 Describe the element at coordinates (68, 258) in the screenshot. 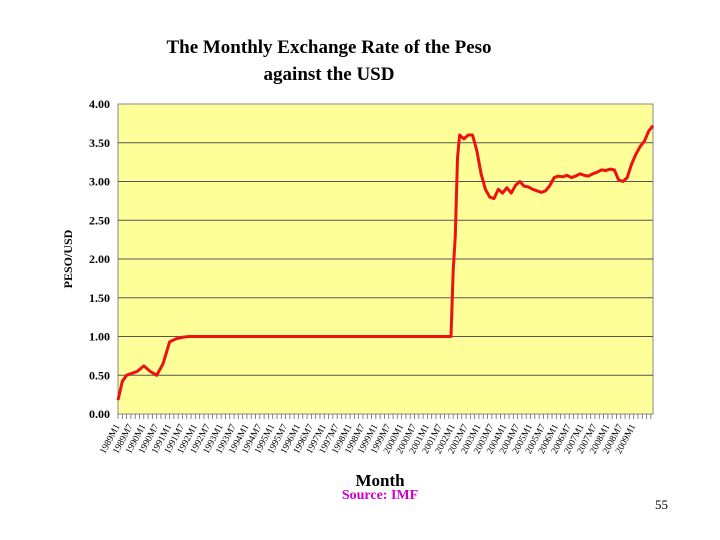

I see `y-axis-label: PESO/USD` at that location.